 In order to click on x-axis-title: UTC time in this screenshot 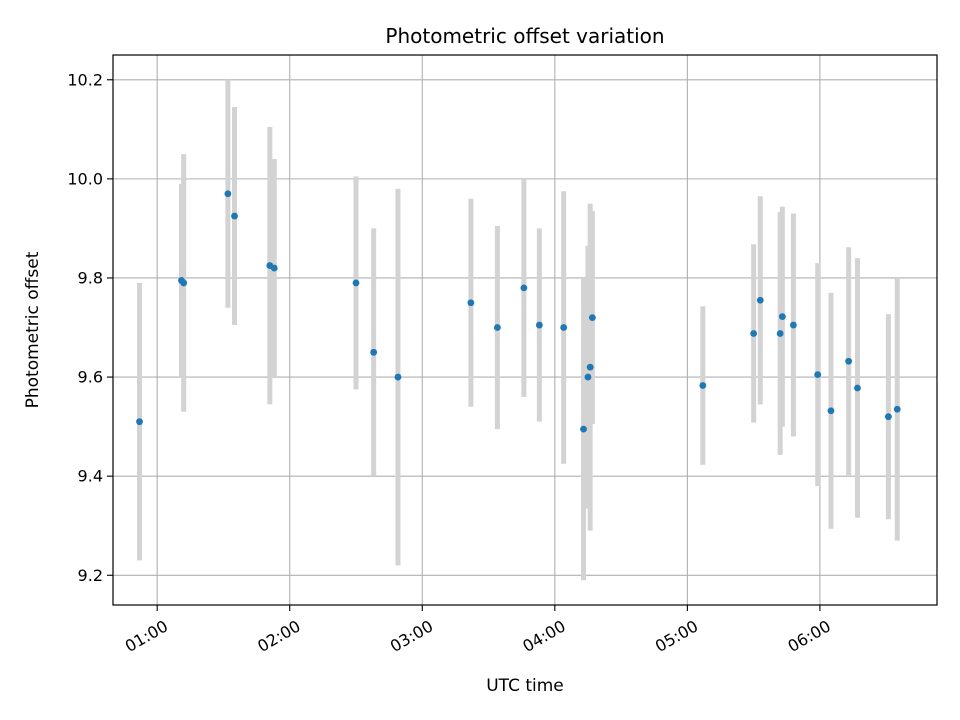, I will do `click(525, 686)`.